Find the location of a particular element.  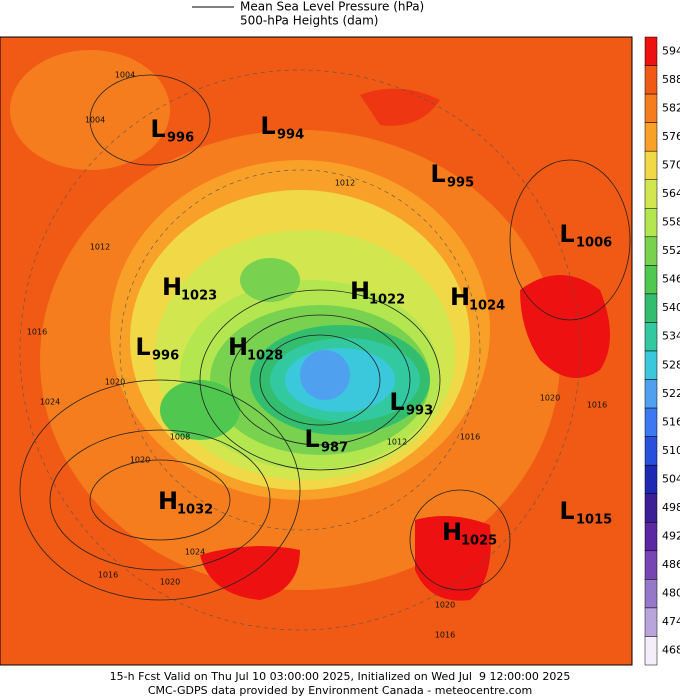

center-value: 995 is located at coordinates (460, 183).